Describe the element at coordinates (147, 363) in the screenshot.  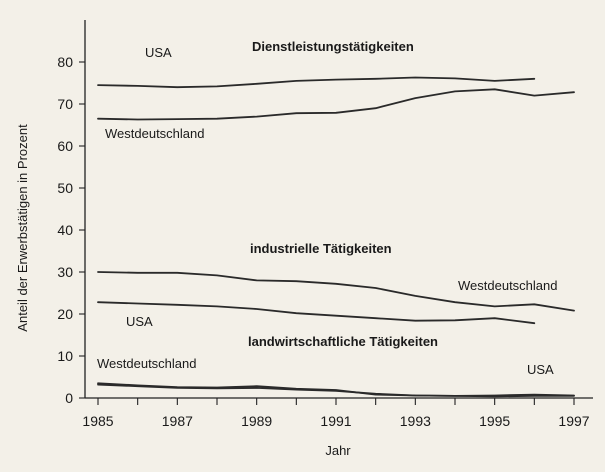
I see `label-westdeutschland-agriculture: Westdeutschland` at that location.